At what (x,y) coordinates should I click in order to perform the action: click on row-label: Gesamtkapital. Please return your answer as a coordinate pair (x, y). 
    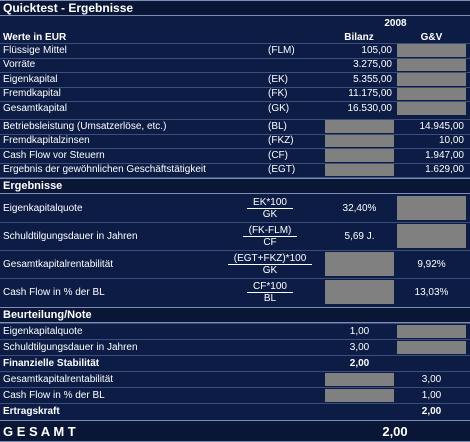
    Looking at the image, I should click on (35, 108).